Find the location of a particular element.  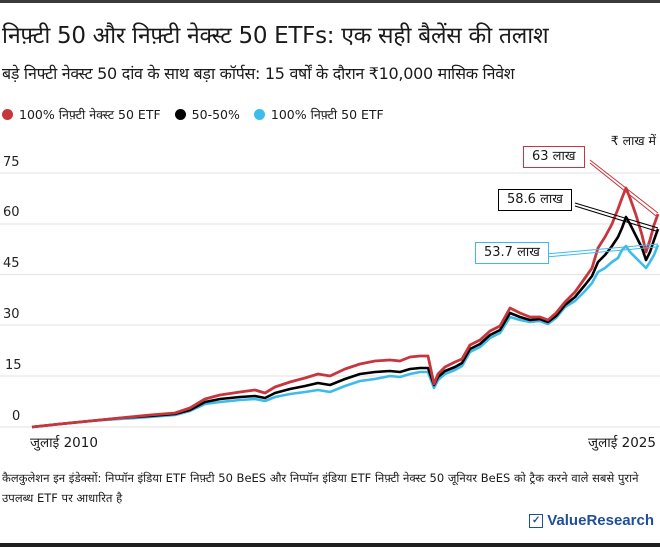

ytick-15: 15 is located at coordinates (13, 365).